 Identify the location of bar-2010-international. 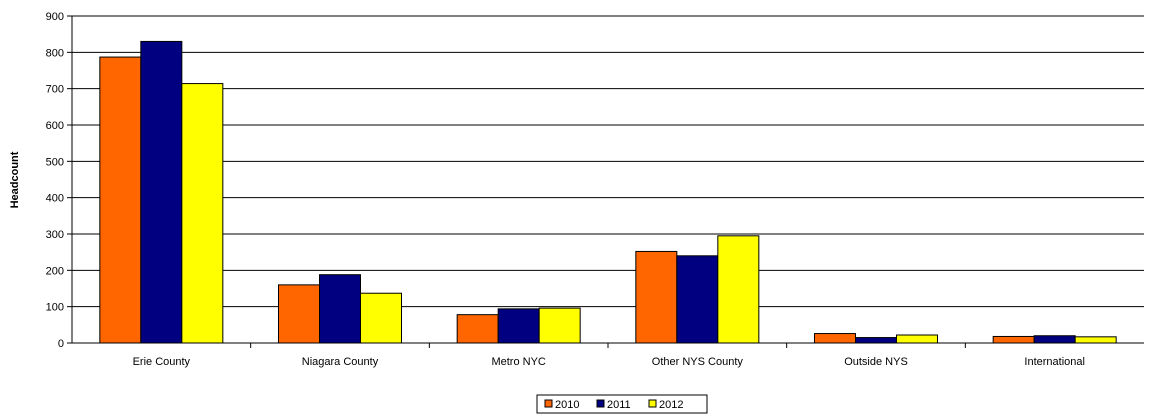
(1013, 339).